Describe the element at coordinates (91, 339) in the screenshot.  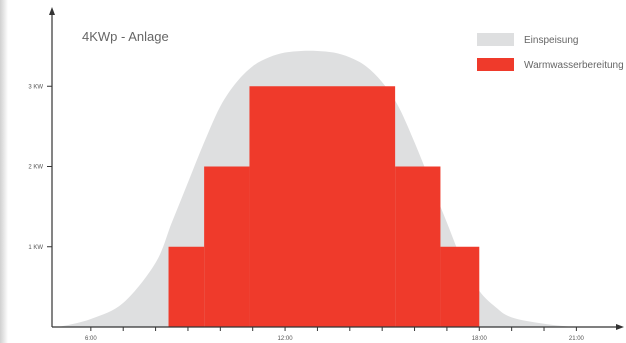
I see `x-tick-label-0: 6:00` at that location.